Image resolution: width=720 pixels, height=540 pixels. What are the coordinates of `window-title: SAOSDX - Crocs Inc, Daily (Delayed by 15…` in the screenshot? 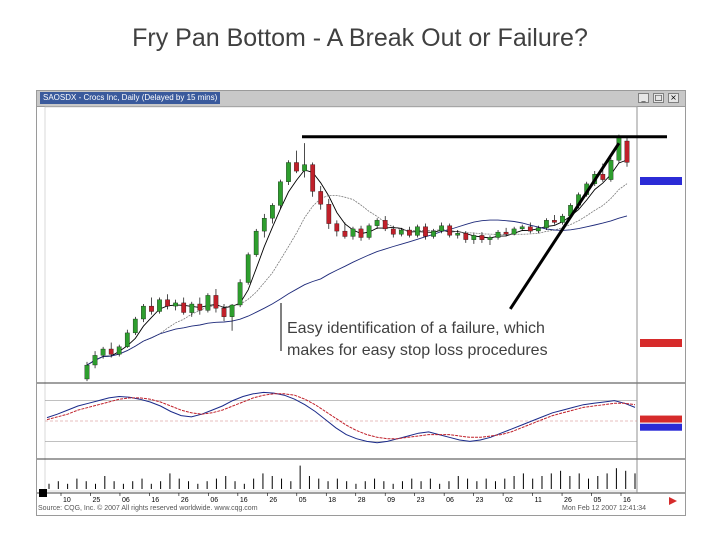 It's located at (130, 98).